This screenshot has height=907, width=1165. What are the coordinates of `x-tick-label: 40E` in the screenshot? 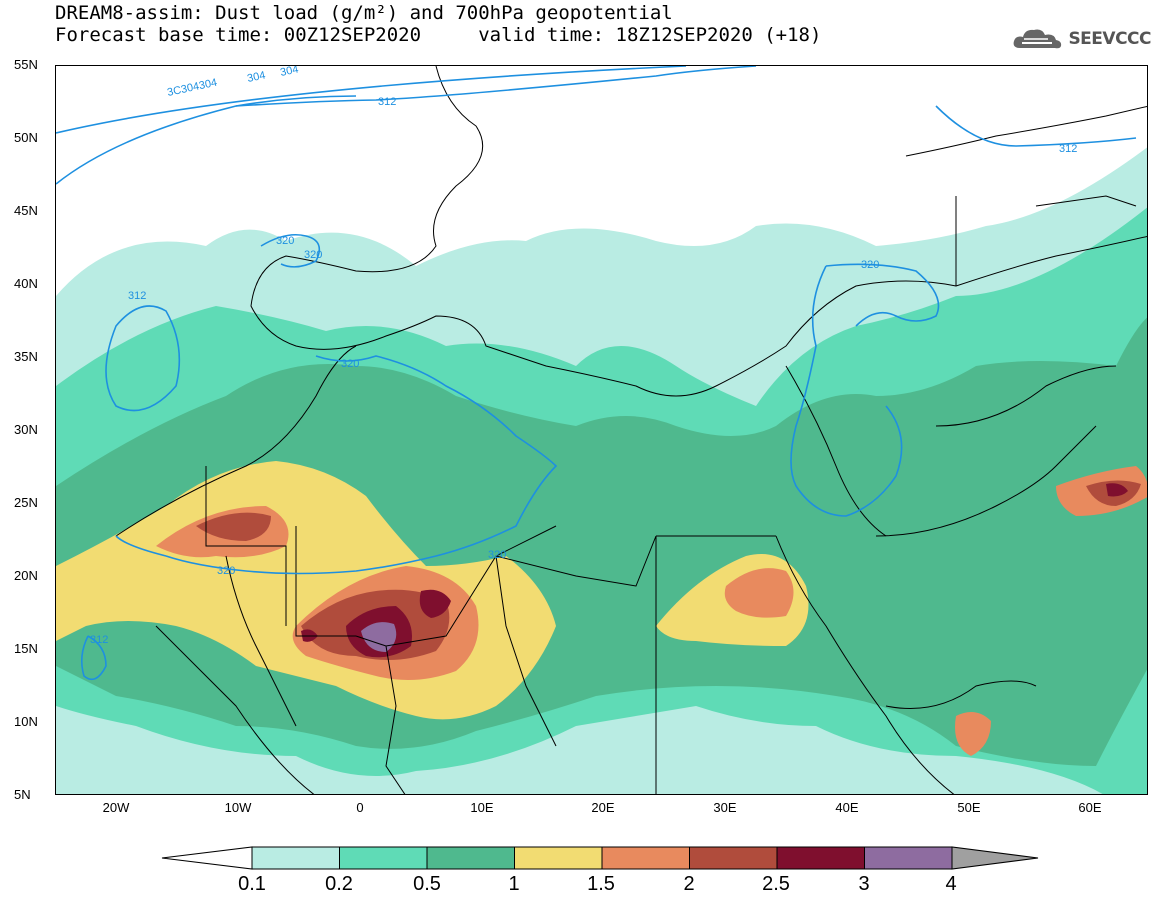 It's located at (847, 807).